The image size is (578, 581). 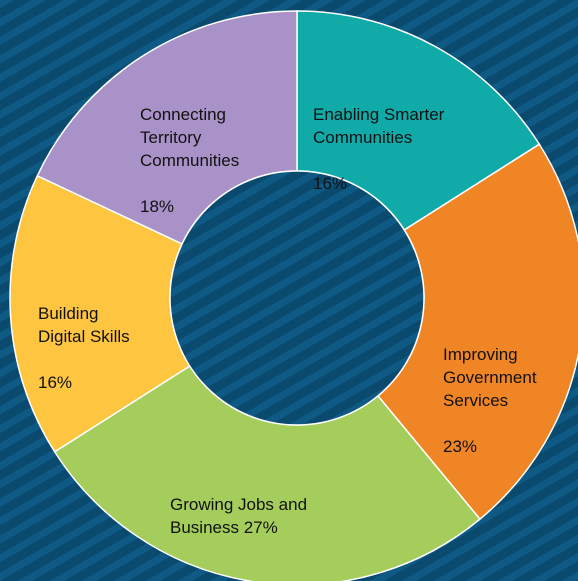 I want to click on slice-label-enabling-smarter-communities: Enabling Smarter Communities 16%, so click(x=378, y=137).